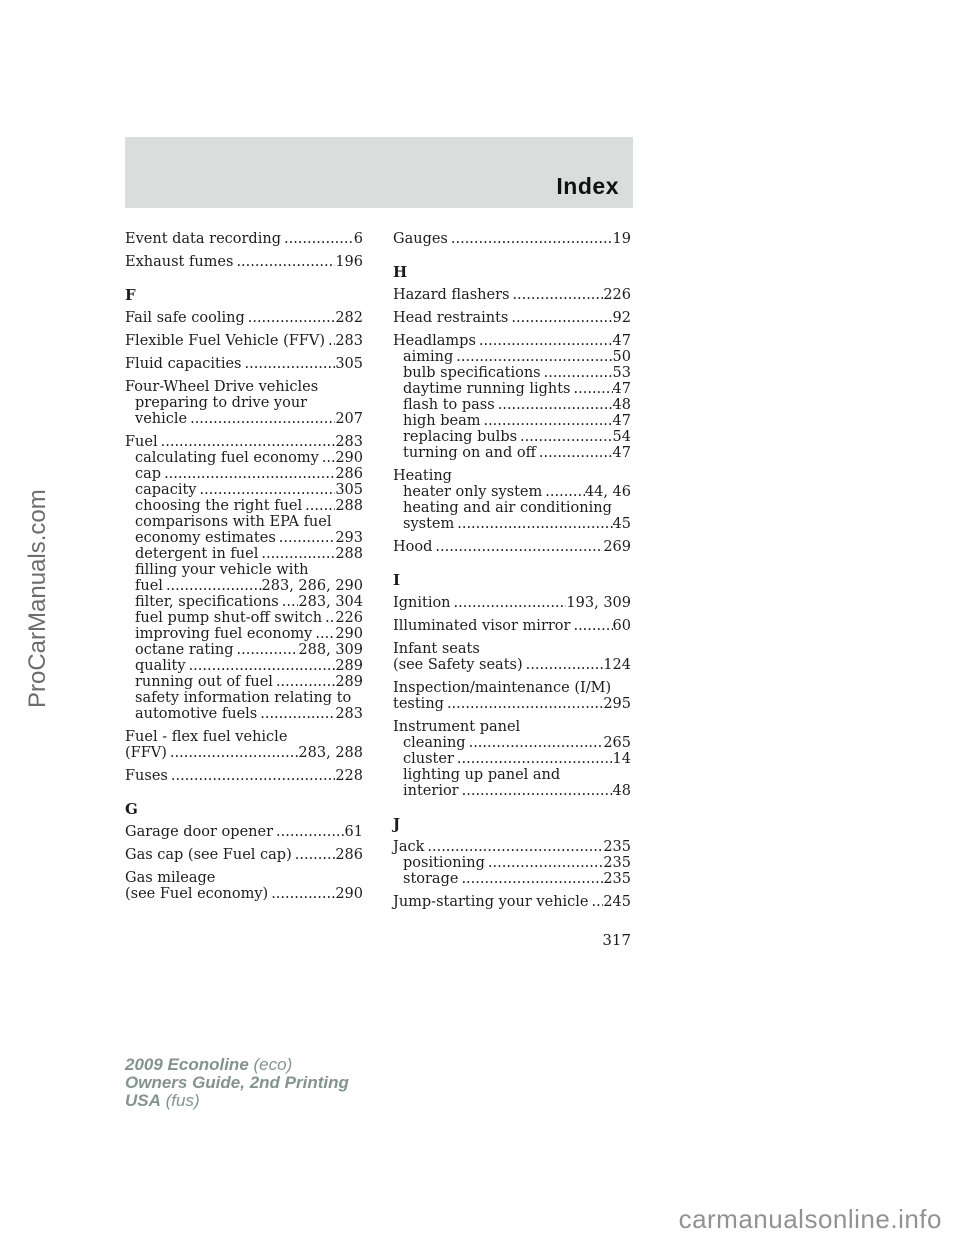  I want to click on footer-region-code: (fus), so click(182, 1100).